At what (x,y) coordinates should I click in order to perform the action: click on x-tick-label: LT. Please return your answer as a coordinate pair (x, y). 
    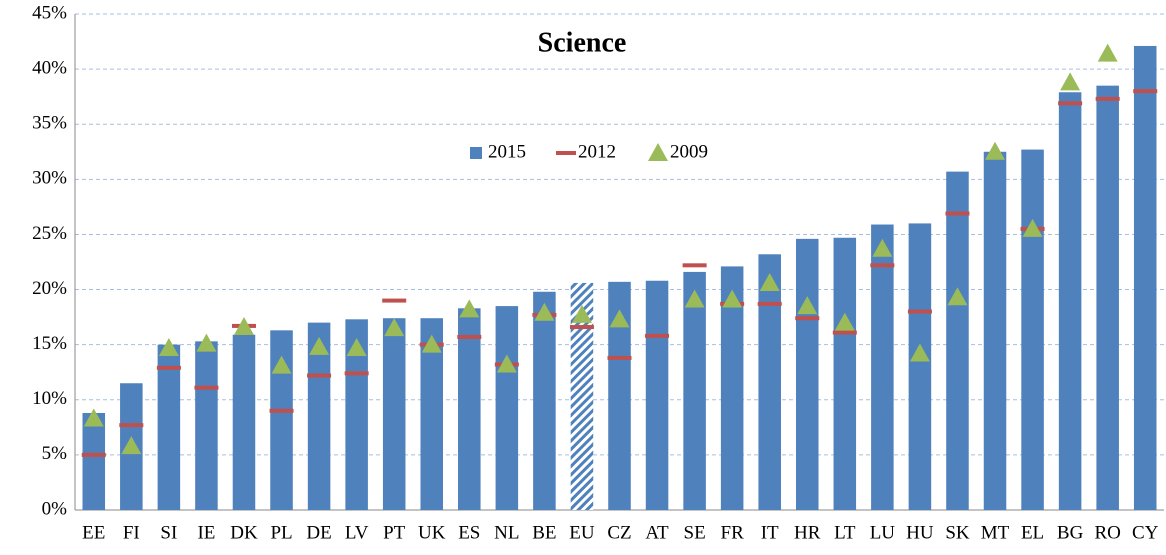
    Looking at the image, I should click on (845, 532).